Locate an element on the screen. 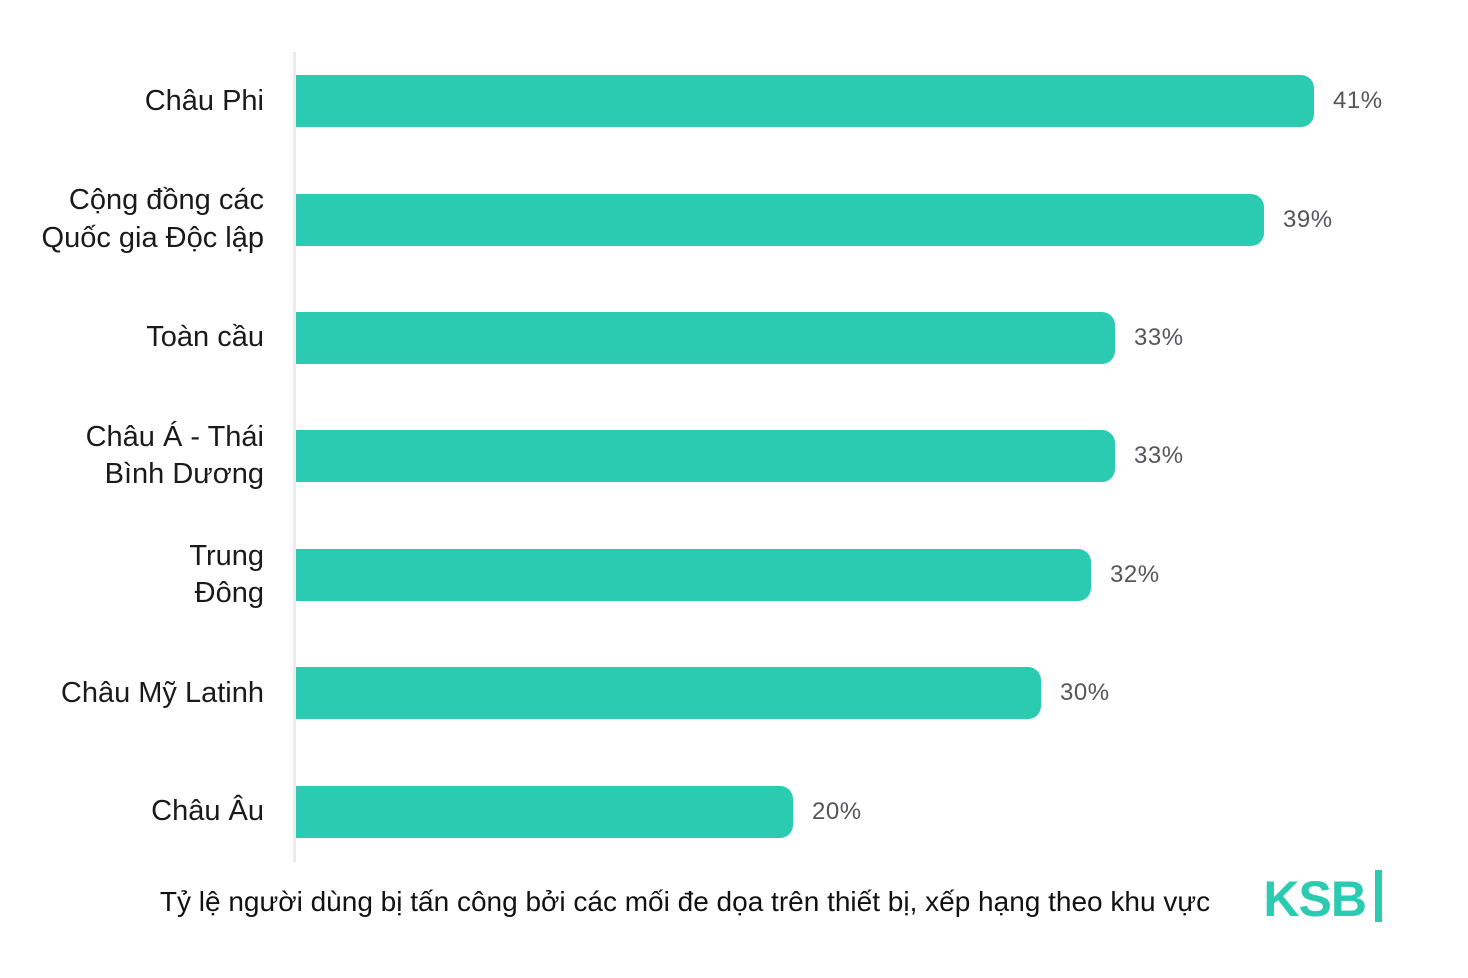 This screenshot has height=978, width=1468. category-label: Cộng đồng các Quốc gia Độc lập is located at coordinates (152, 219).